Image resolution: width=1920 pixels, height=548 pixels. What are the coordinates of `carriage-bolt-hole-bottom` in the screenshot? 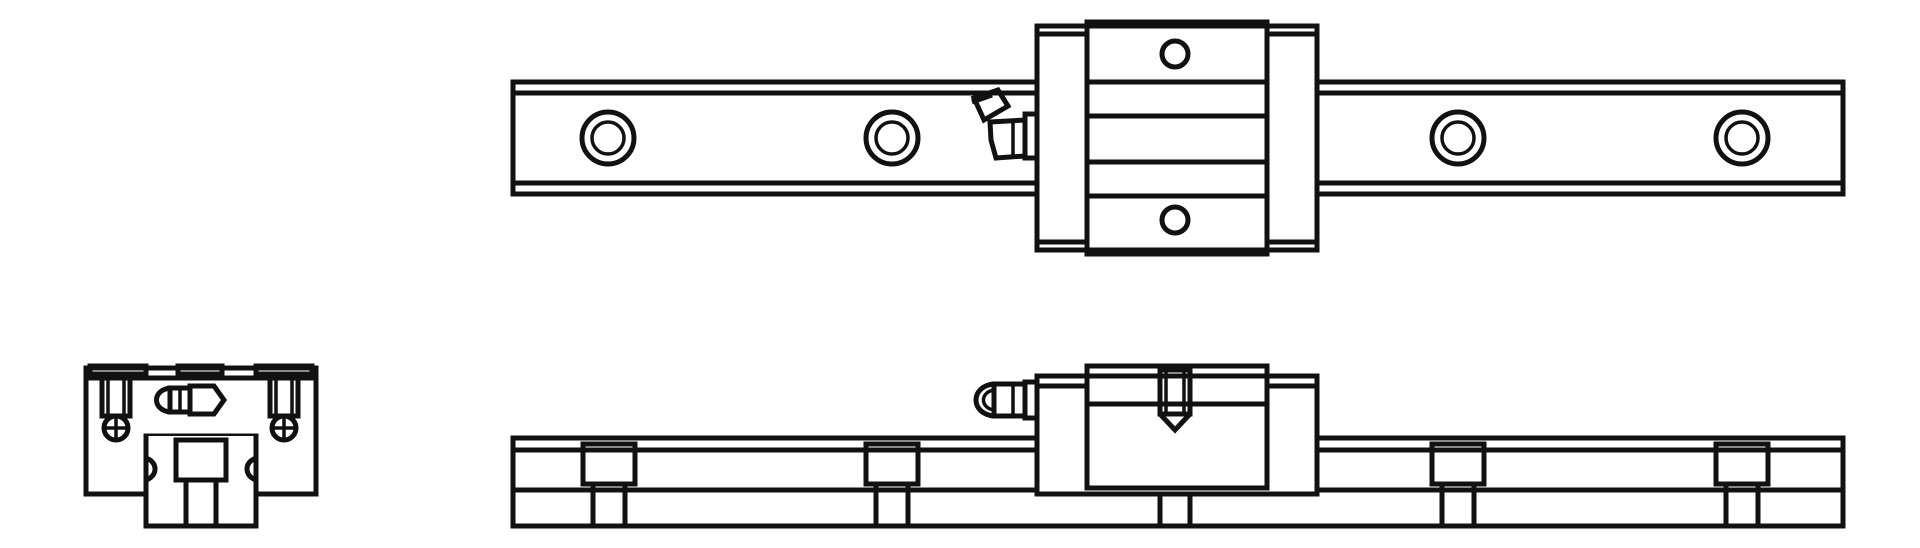 It's located at (1175, 220).